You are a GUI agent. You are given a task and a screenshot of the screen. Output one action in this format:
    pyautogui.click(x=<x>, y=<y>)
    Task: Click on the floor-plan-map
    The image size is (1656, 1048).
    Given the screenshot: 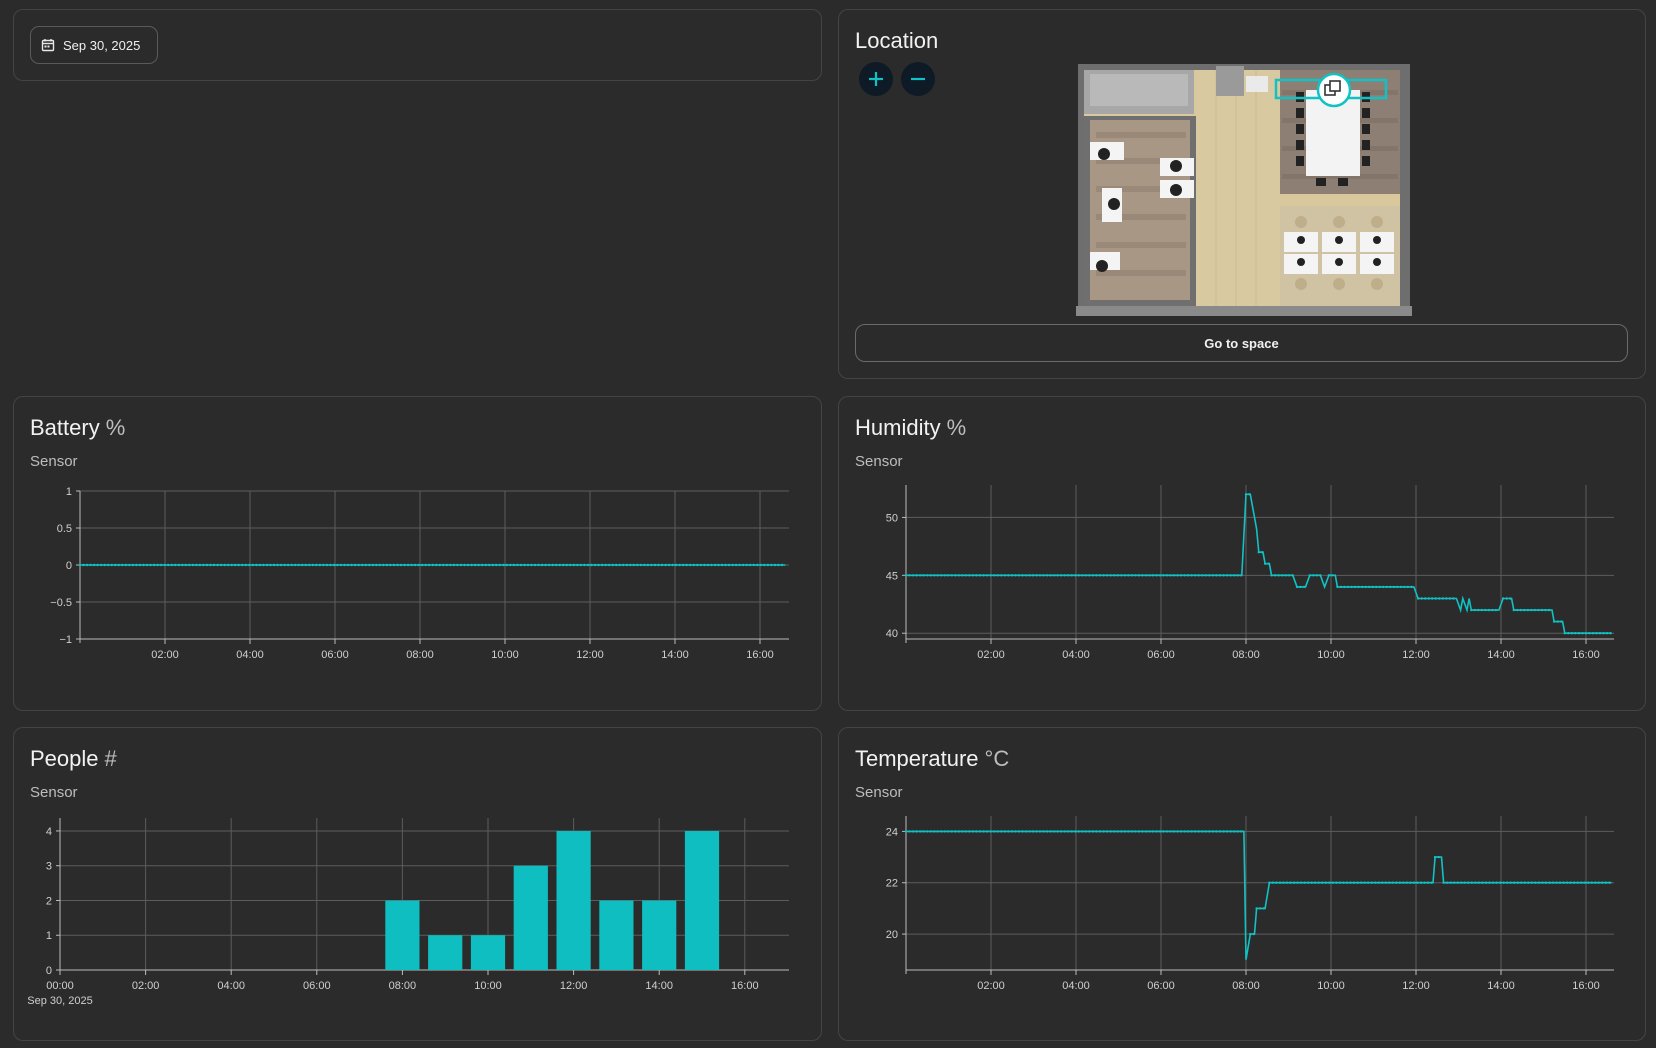 What is the action you would take?
    pyautogui.click(x=1244, y=189)
    